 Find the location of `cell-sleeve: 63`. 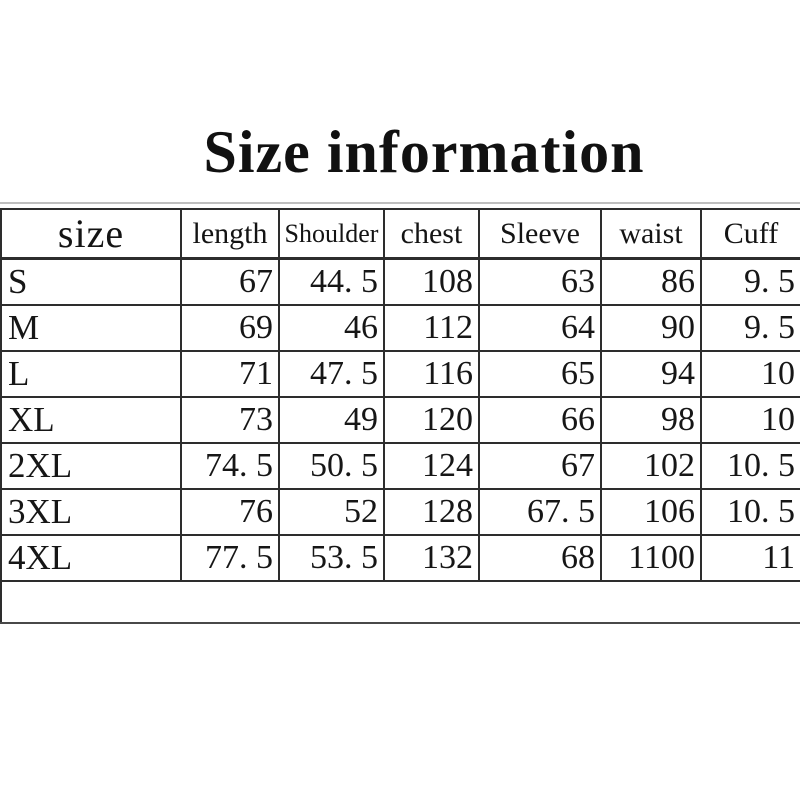

cell-sleeve: 63 is located at coordinates (540, 281).